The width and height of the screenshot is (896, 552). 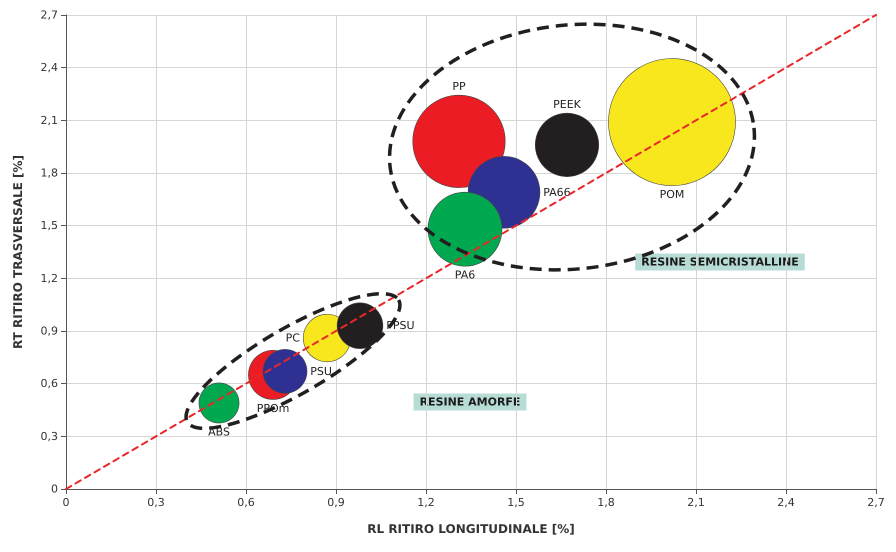 I want to click on y-tick-label: 0,9, so click(x=49, y=331).